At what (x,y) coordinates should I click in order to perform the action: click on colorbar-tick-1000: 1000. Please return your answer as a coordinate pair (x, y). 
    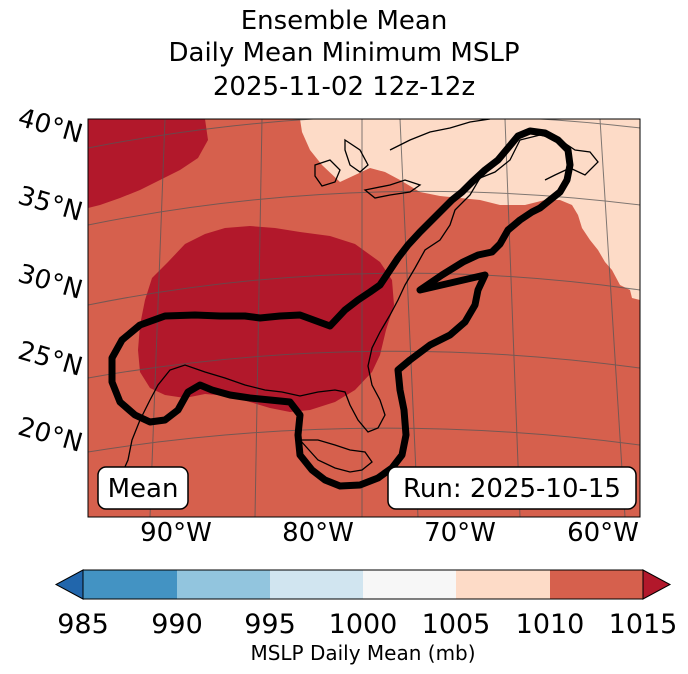
    Looking at the image, I should click on (363, 624).